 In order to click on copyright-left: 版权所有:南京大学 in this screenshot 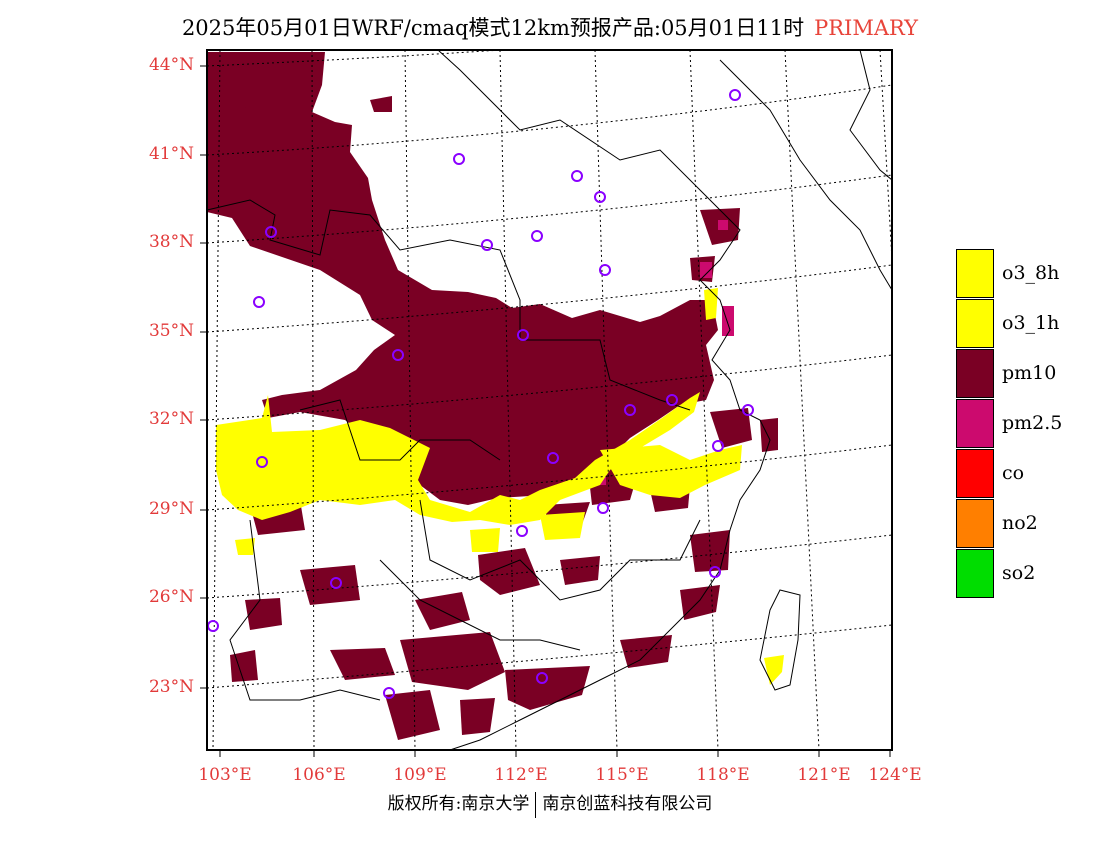, I will do `click(458, 804)`.